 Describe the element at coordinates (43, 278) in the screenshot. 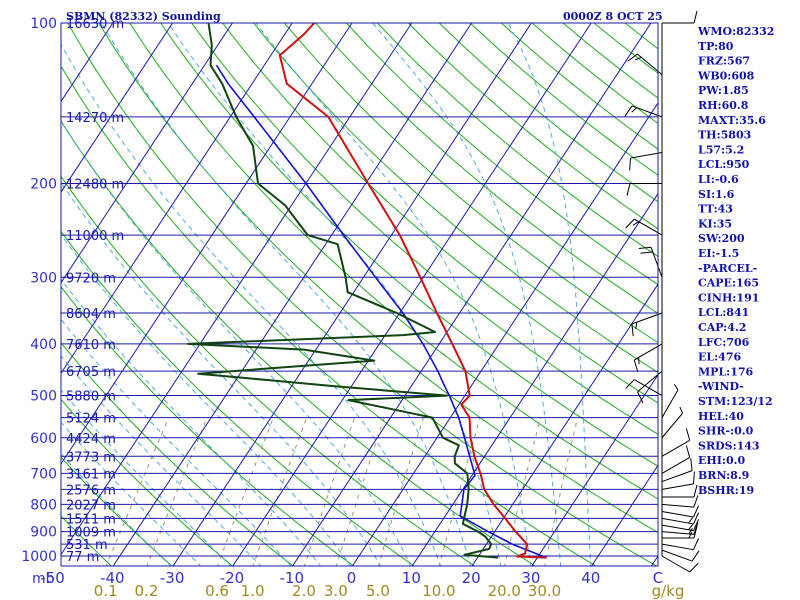

I see `pressure-tick-label: 300` at that location.